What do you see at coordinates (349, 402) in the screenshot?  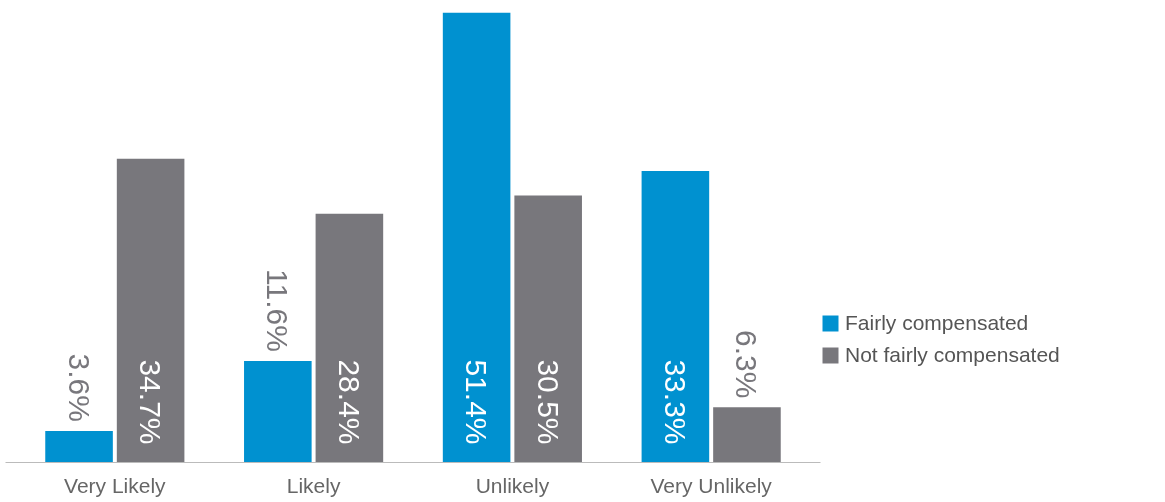 I see `data-label: 28.4%` at bounding box center [349, 402].